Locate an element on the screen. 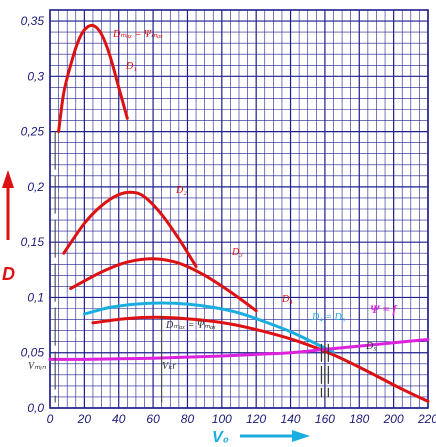 This screenshot has width=436, height=447. annotation-psi: Ψ = f is located at coordinates (383, 309).